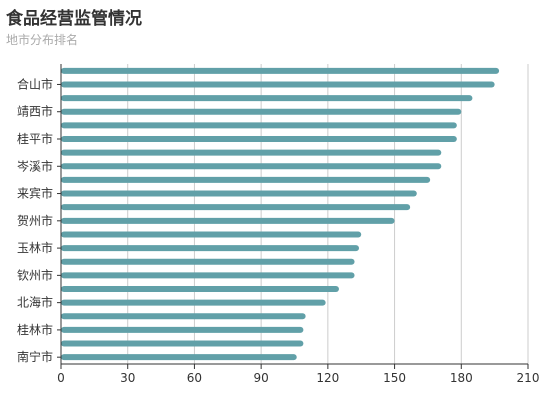 The height and width of the screenshot is (420, 550). I want to click on x-tick-label: 0, so click(61, 378).